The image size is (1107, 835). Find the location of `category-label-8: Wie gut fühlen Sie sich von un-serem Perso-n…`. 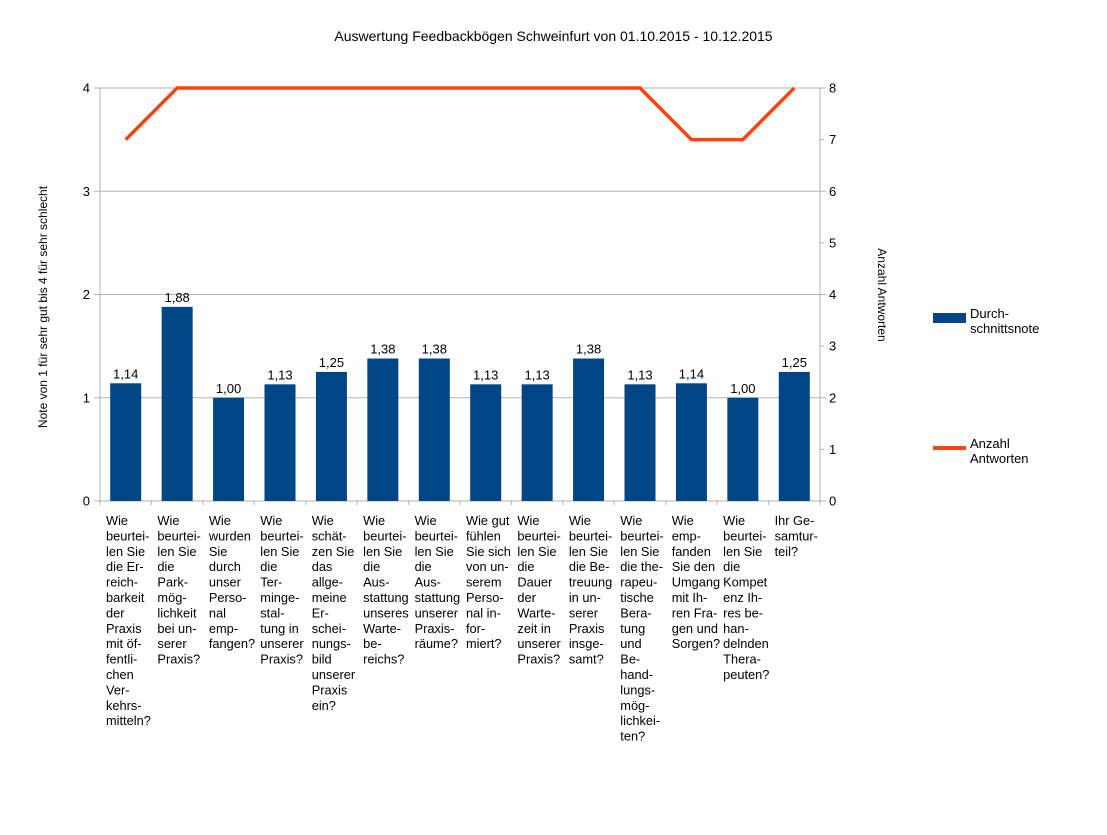

category-label-8: Wie gut fühlen Sie sich von un-serem Perso-n… is located at coordinates (488, 582).